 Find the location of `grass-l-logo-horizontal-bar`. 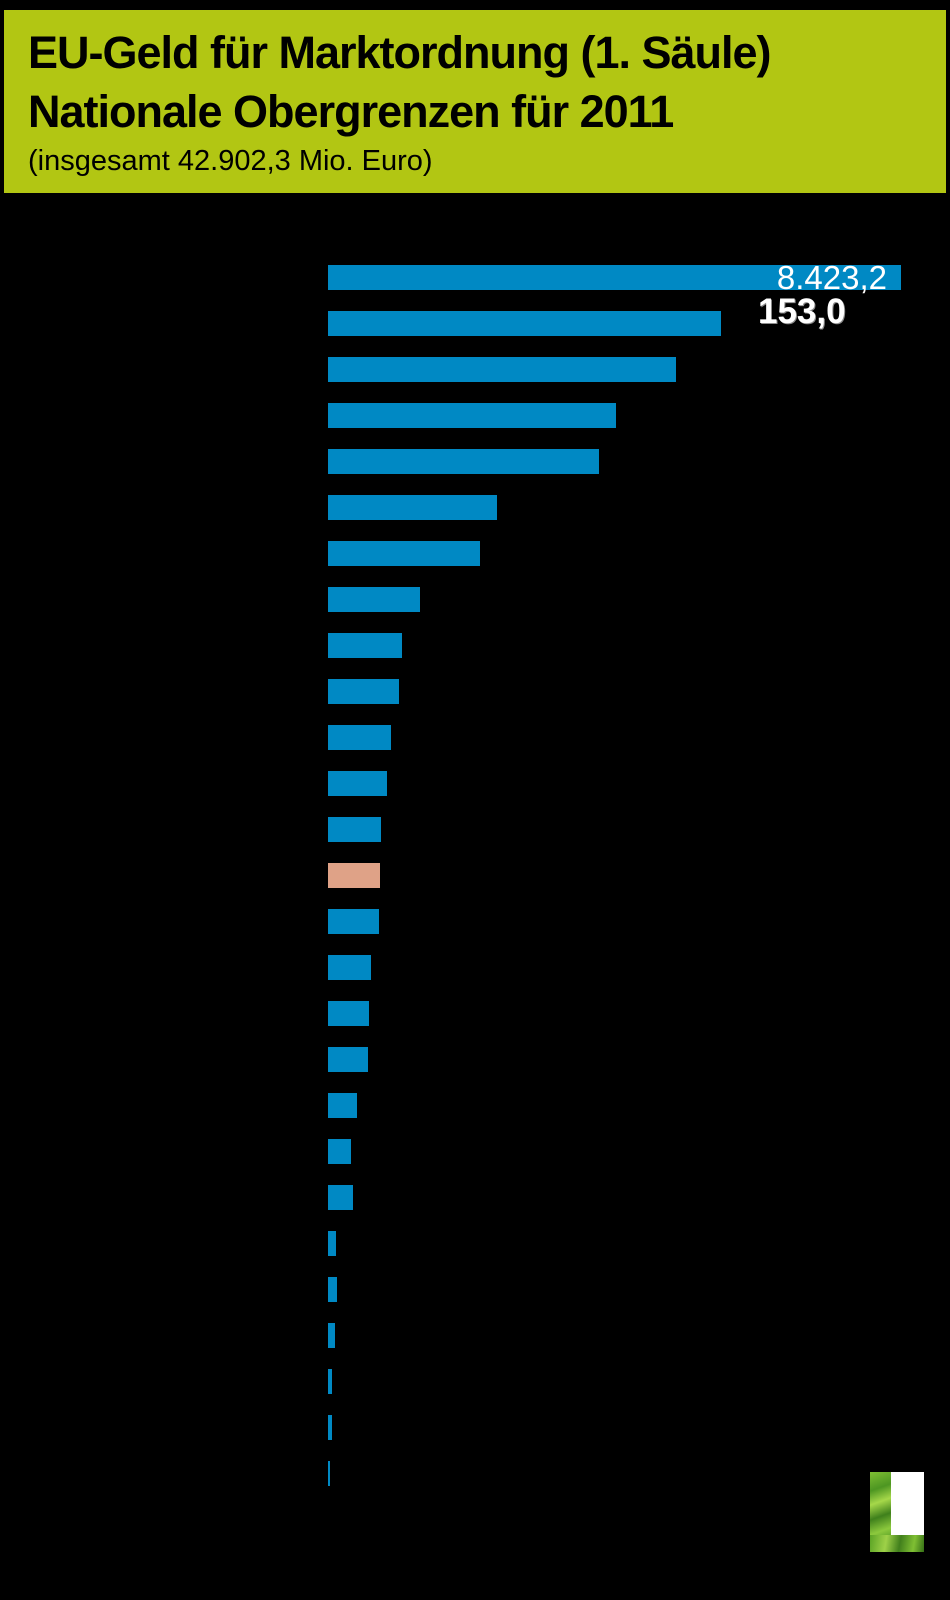

grass-l-logo-horizontal-bar is located at coordinates (897, 1543).